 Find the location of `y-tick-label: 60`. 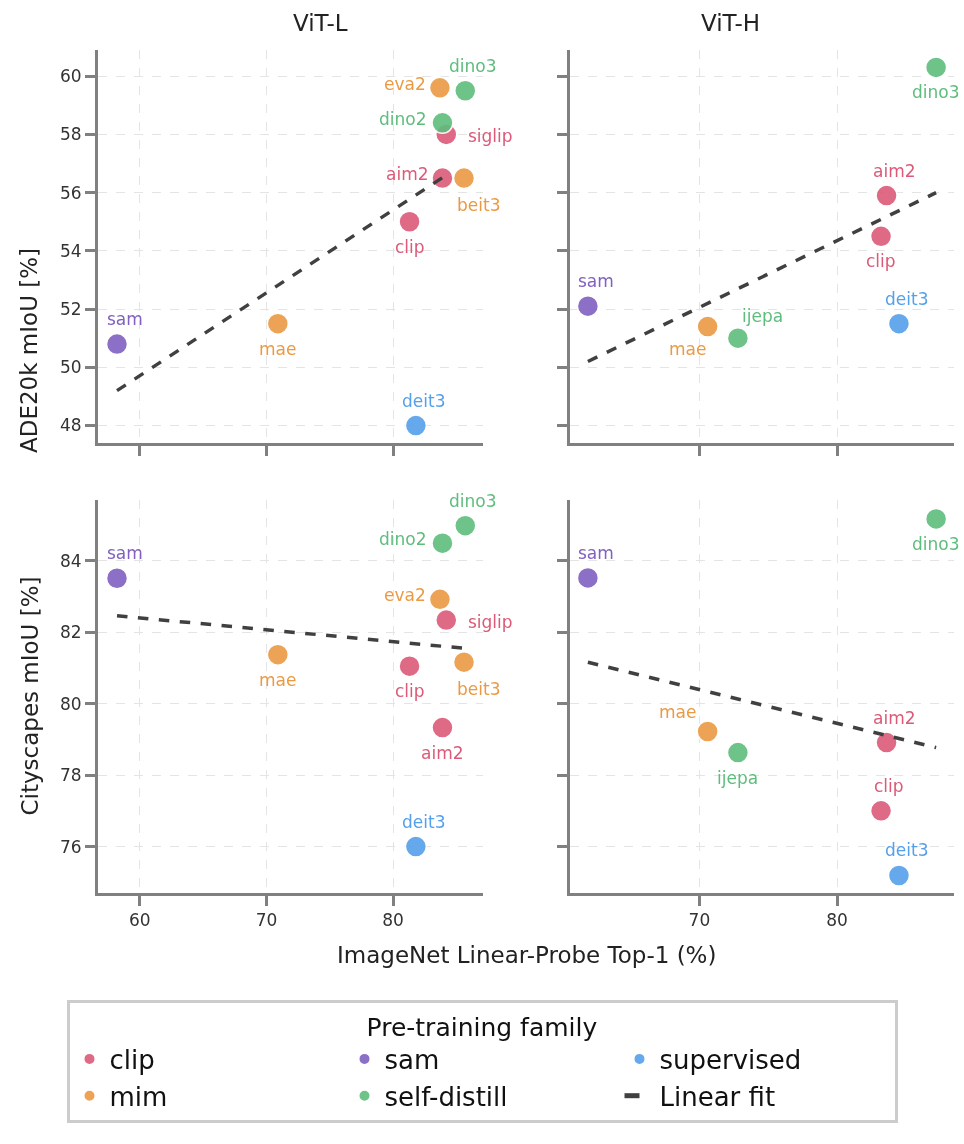

y-tick-label: 60 is located at coordinates (70, 76).